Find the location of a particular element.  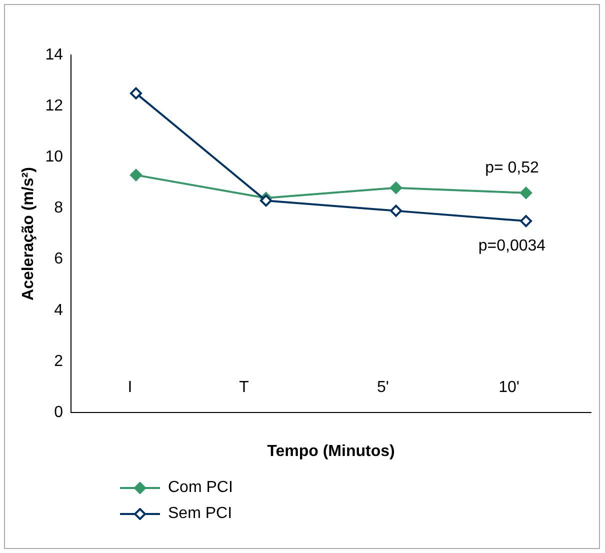

annotation: I is located at coordinates (130, 387).